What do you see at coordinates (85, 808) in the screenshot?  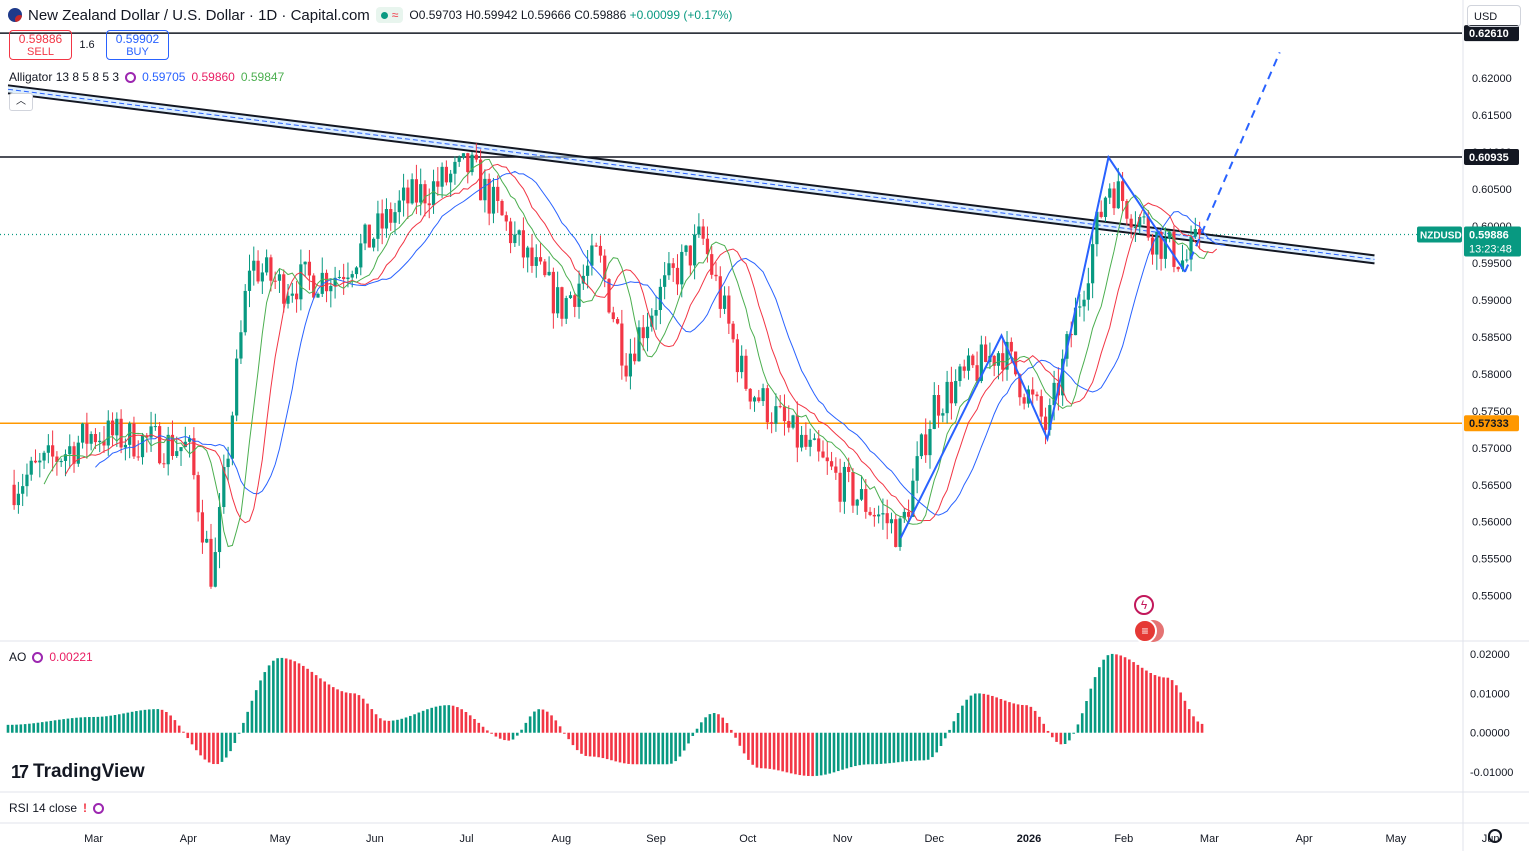 I see `alert-icon: !` at bounding box center [85, 808].